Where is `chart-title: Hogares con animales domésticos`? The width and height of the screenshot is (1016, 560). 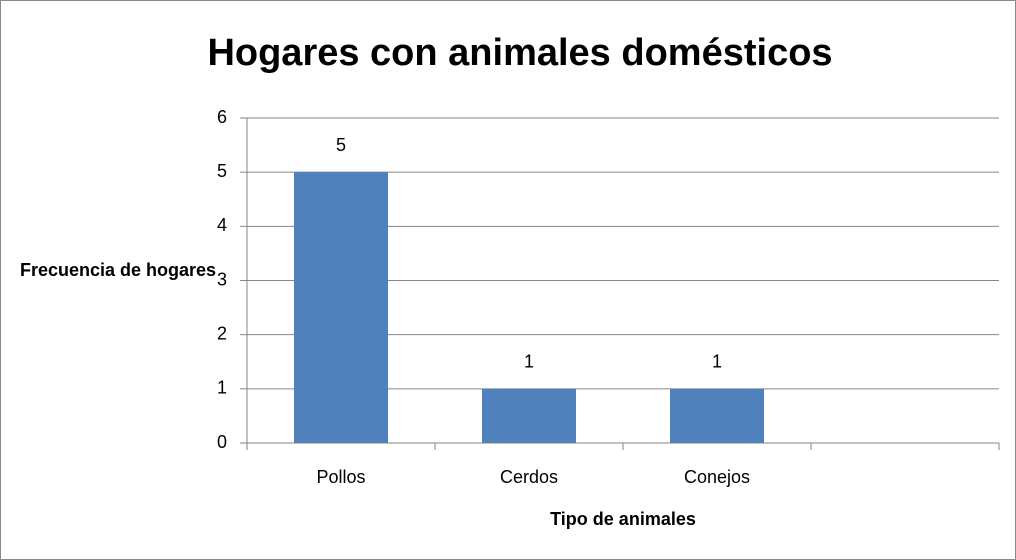 chart-title: Hogares con animales domésticos is located at coordinates (519, 53).